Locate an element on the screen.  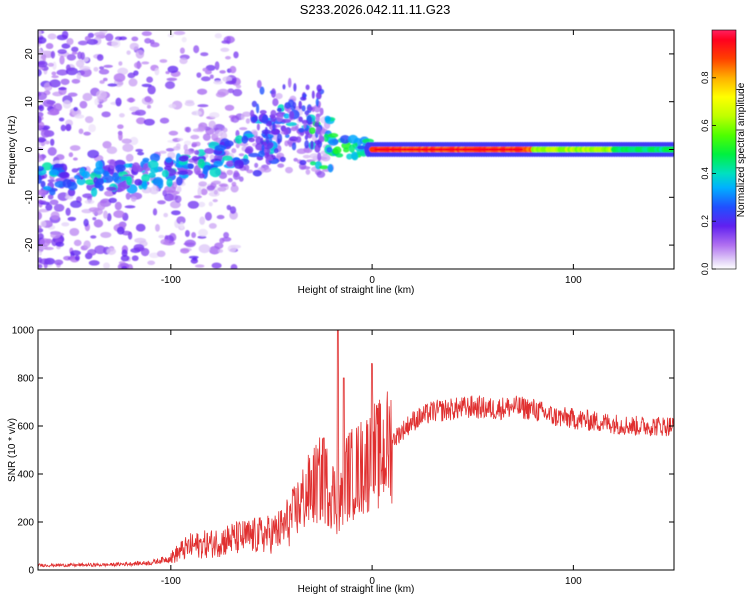
y-tick-label: 200 is located at coordinates (25, 523).